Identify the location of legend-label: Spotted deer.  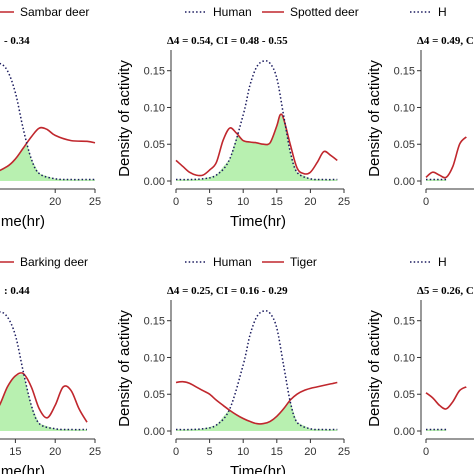
(324, 12).